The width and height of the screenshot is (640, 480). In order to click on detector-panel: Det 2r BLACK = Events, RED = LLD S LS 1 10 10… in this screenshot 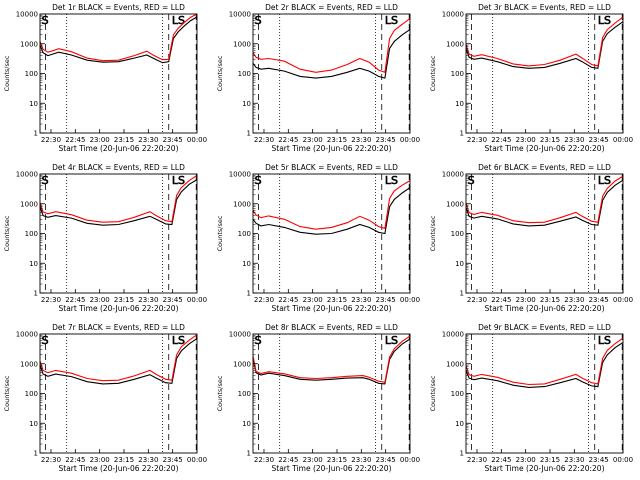, I will do `click(319, 80)`.